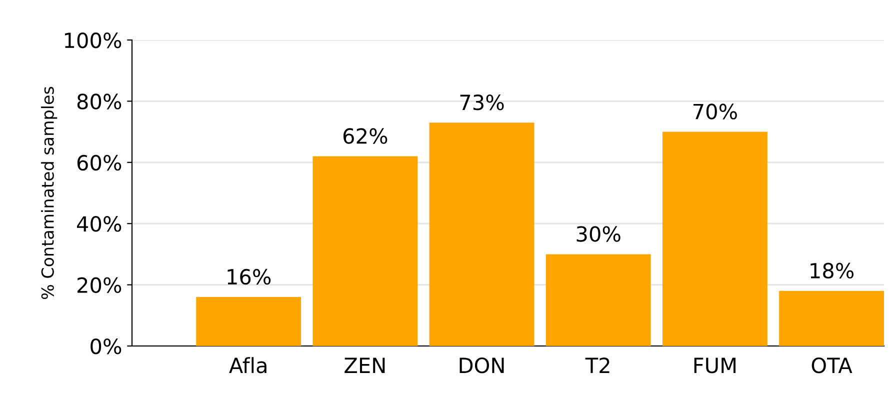 This screenshot has height=393, width=889. I want to click on y-tick-label: 80%, so click(99, 102).